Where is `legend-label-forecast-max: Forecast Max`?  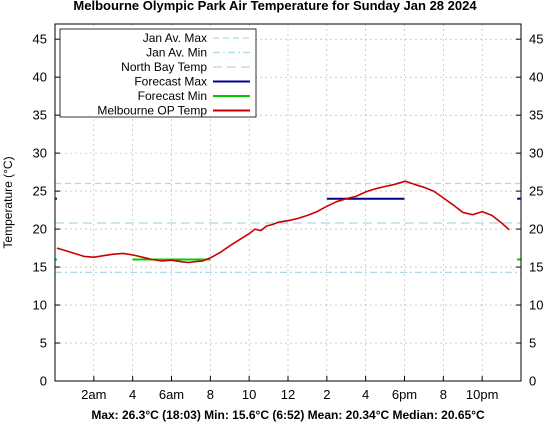 legend-label-forecast-max: Forecast Max is located at coordinates (170, 82).